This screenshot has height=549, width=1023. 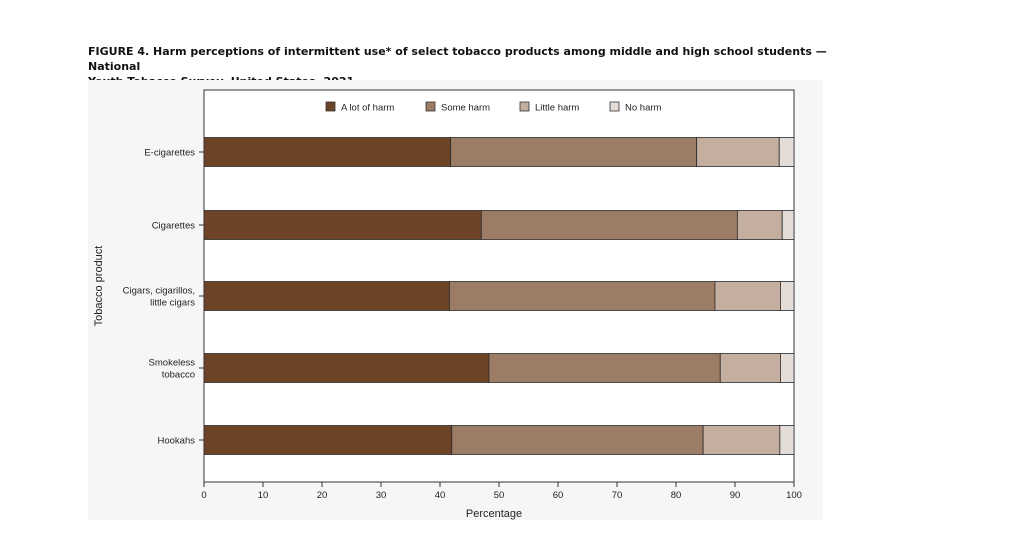 What do you see at coordinates (99, 286) in the screenshot?
I see `y-axis-label: Tobacco product` at bounding box center [99, 286].